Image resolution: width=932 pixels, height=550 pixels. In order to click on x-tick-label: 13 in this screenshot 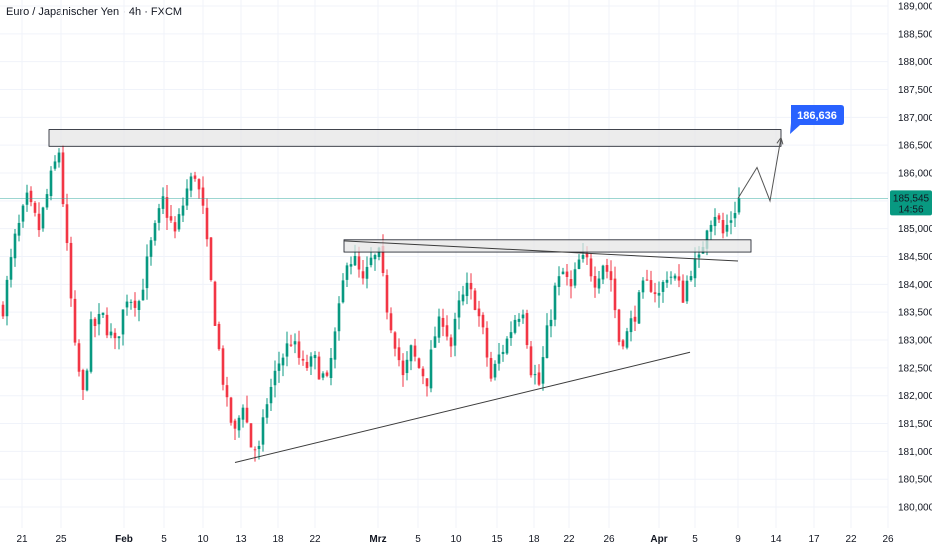, I will do `click(241, 539)`.